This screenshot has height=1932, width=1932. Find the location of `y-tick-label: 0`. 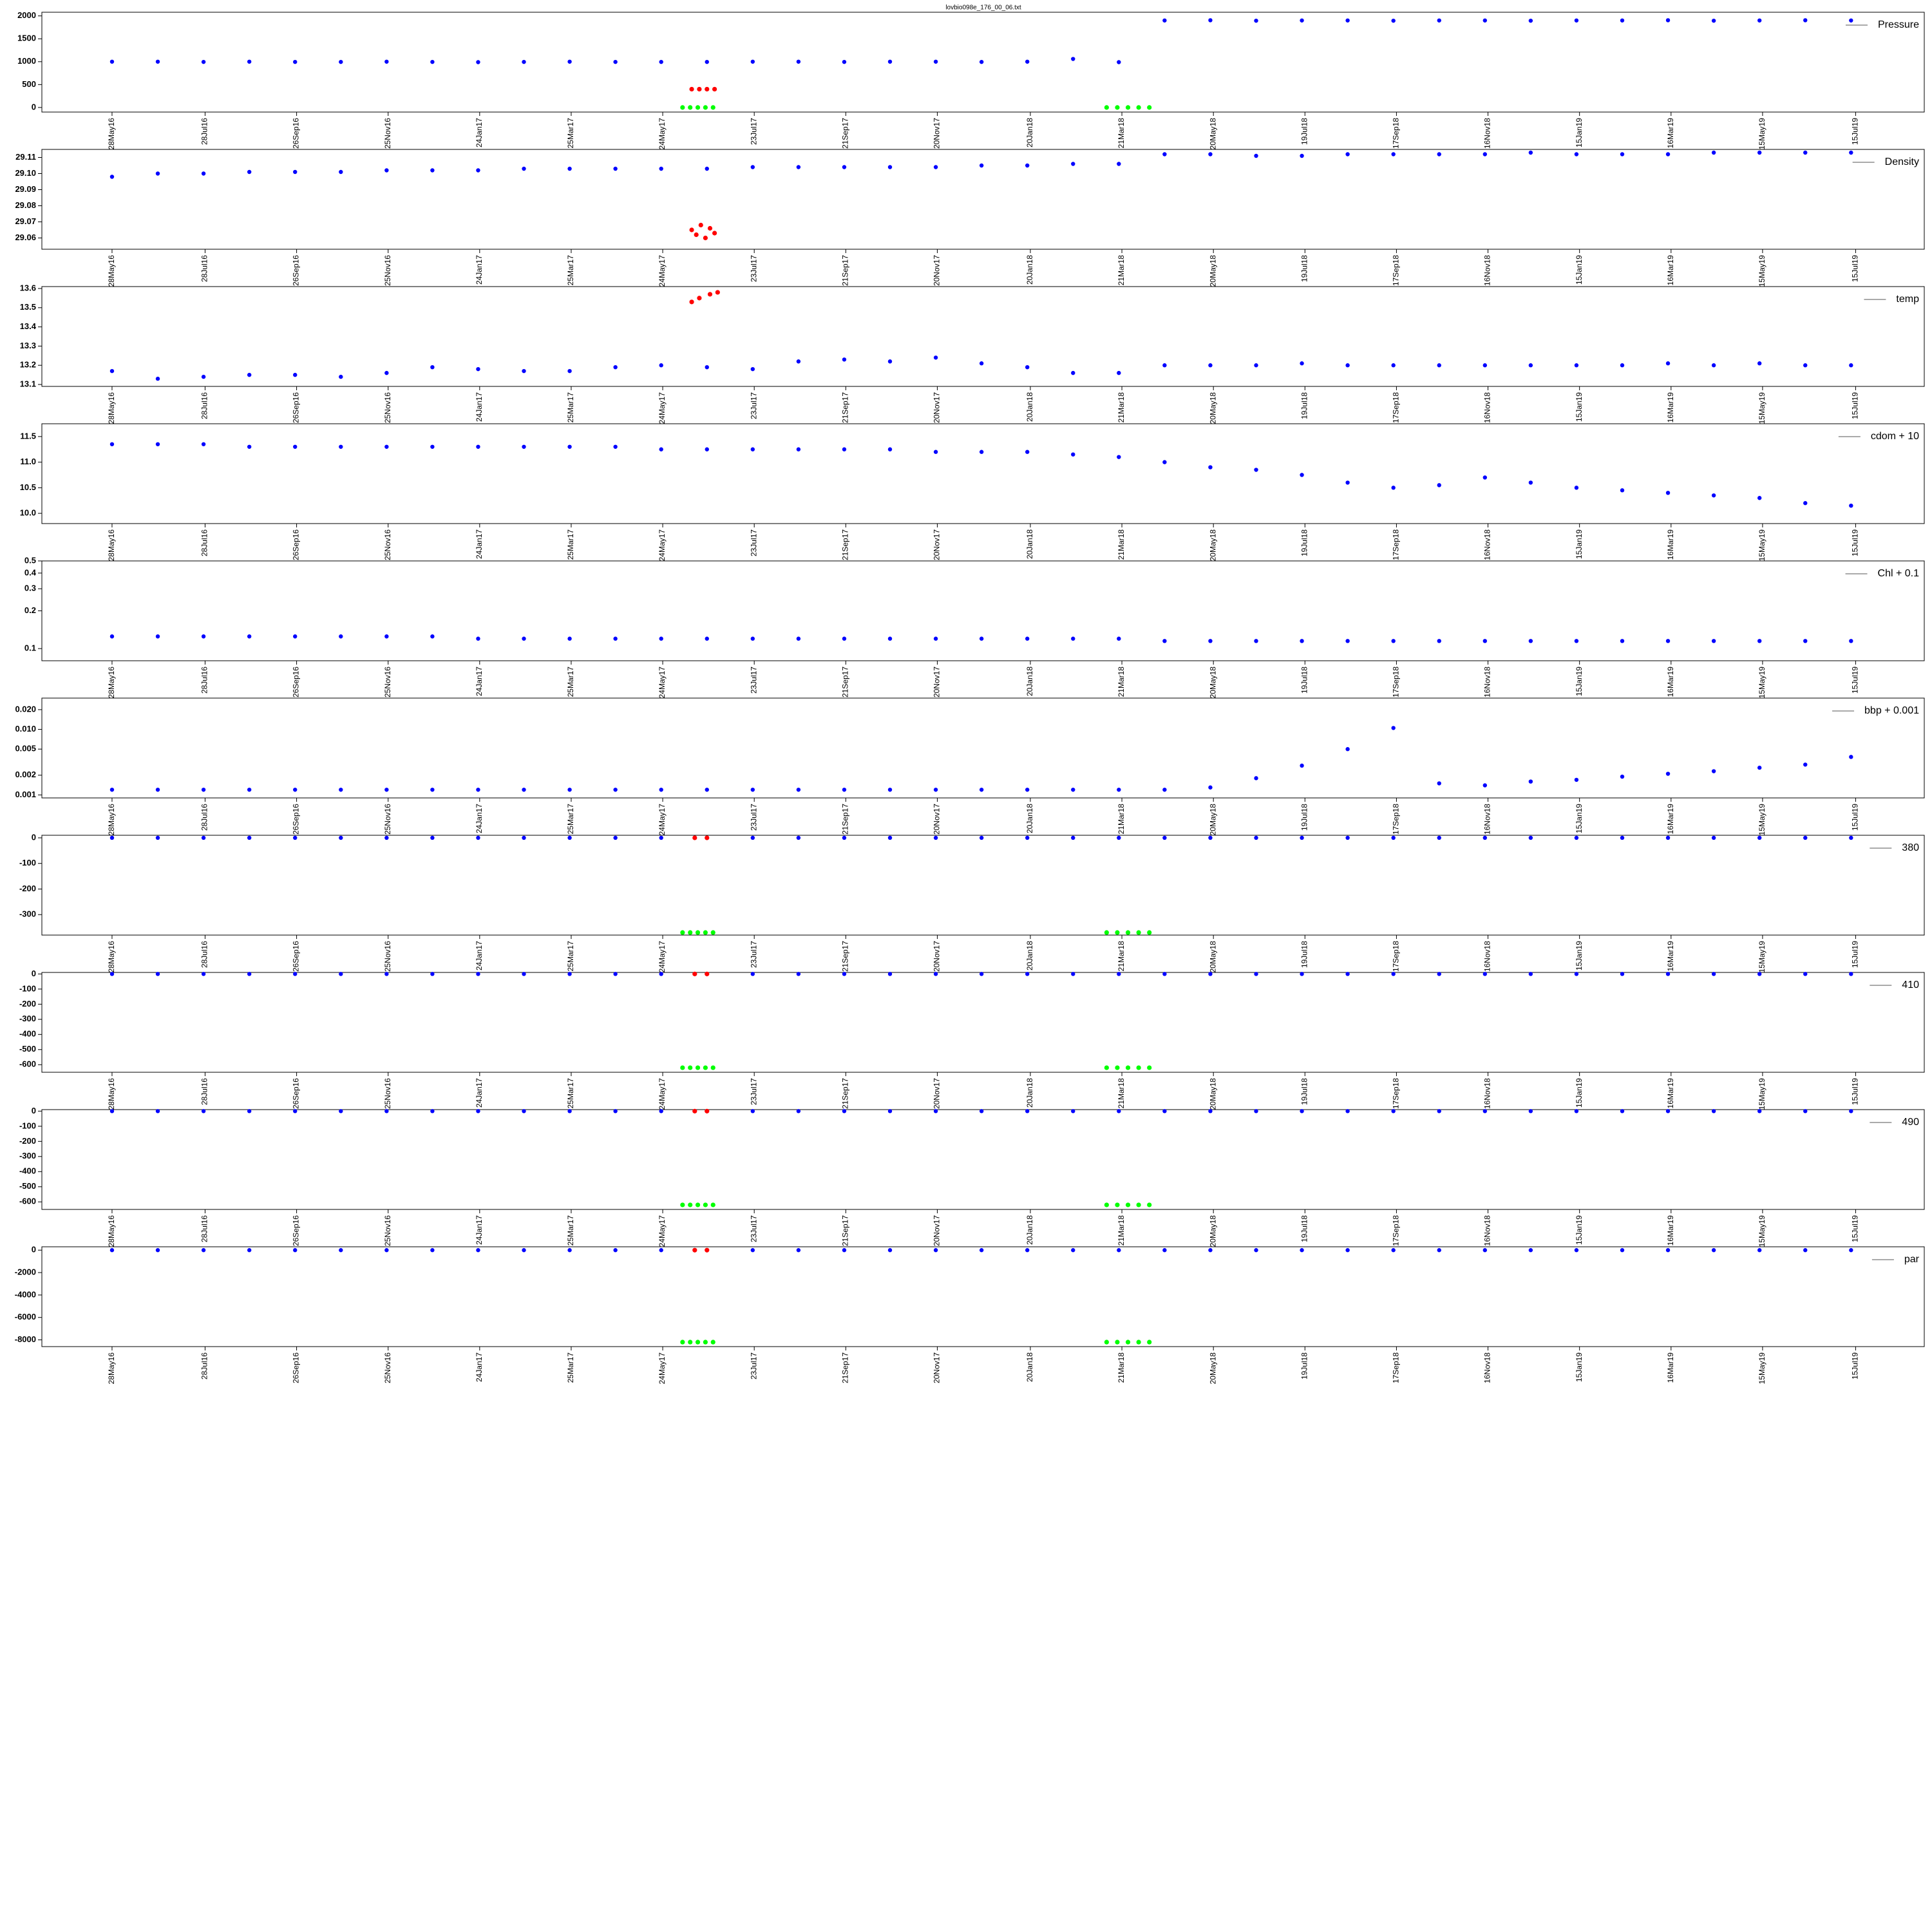

y-tick-label: 0 is located at coordinates (34, 837).